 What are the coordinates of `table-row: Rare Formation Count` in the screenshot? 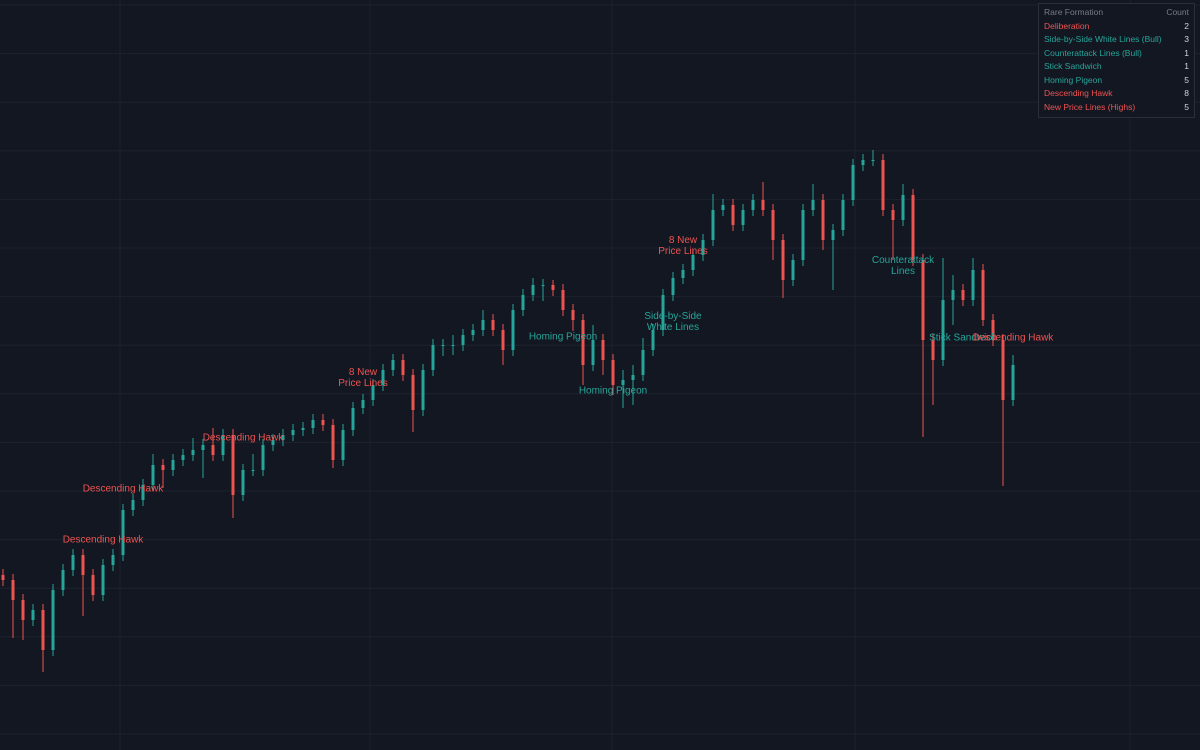 It's located at (1116, 13).